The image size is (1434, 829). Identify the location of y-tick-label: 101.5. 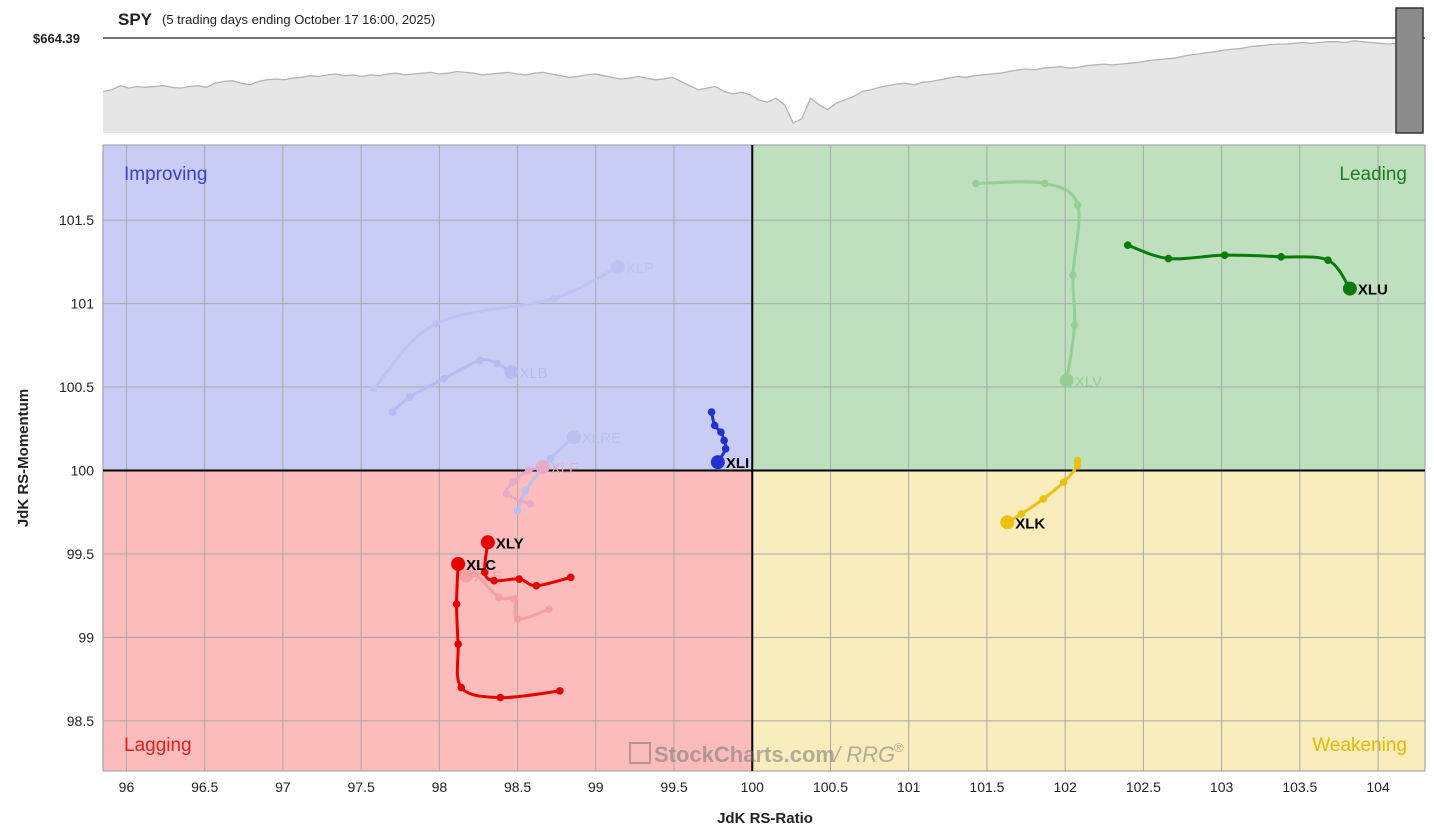
(76, 220).